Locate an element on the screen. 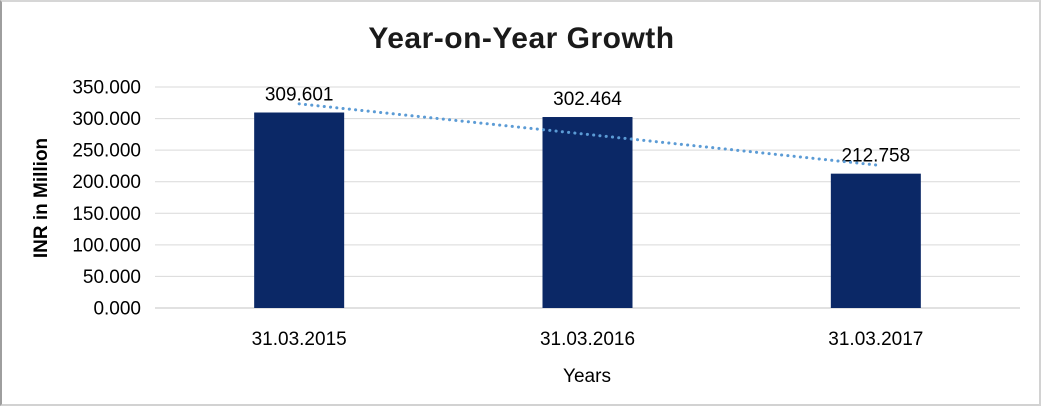 The width and height of the screenshot is (1043, 412). bar-value-label: 309.601 is located at coordinates (299, 95).